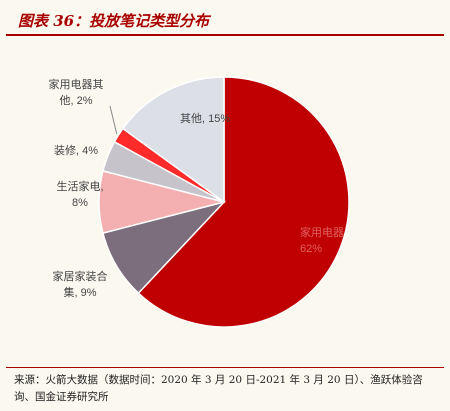 The height and width of the screenshot is (411, 450). What do you see at coordinates (311, 249) in the screenshot?
I see `slice-label: 62%` at bounding box center [311, 249].